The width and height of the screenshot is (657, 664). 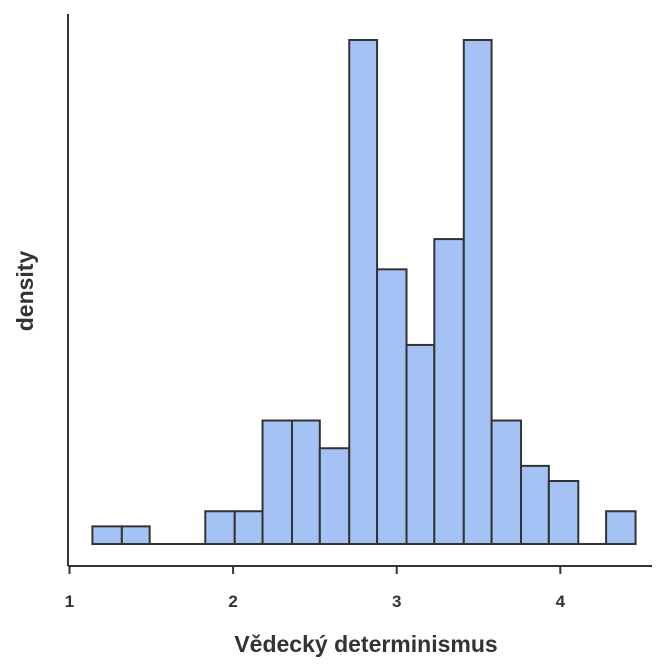 I want to click on y-axis-title: density, so click(x=25, y=291).